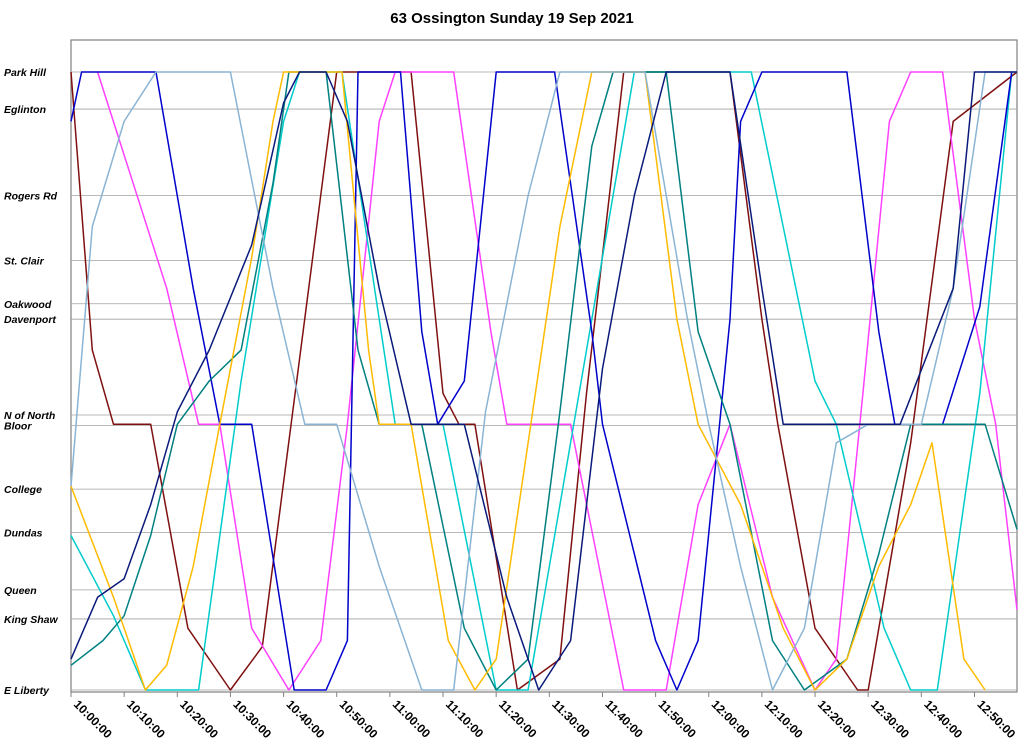 Image resolution: width=1024 pixels, height=752 pixels. Describe the element at coordinates (731, 719) in the screenshot. I see `x-tick-label: 12:00:00` at that location.